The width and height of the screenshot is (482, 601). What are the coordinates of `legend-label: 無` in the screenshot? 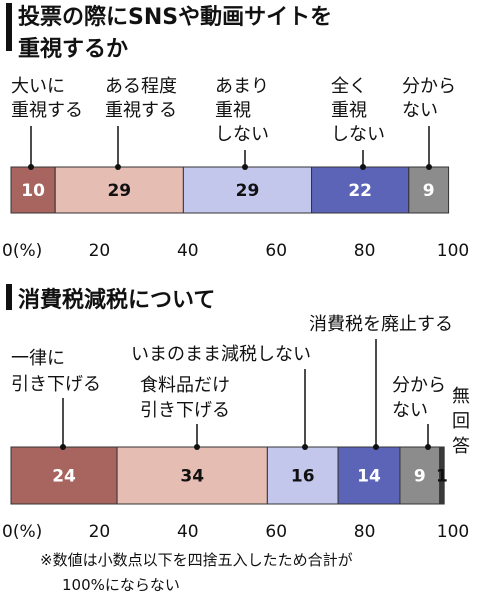 It's located at (461, 396).